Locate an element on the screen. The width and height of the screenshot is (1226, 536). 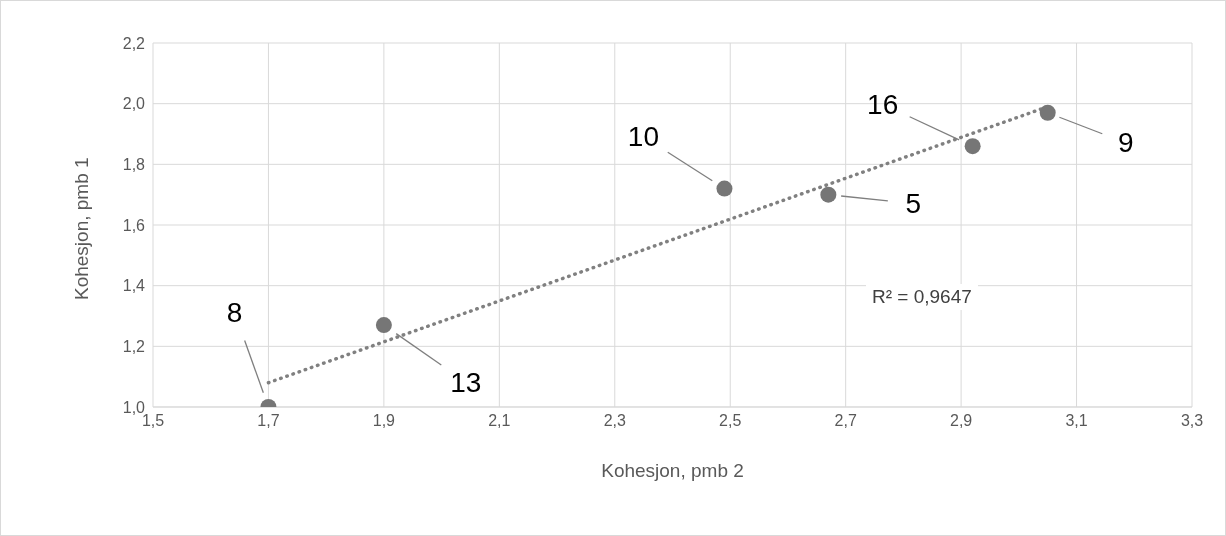
x-tick-label: 1,9 is located at coordinates (384, 421).